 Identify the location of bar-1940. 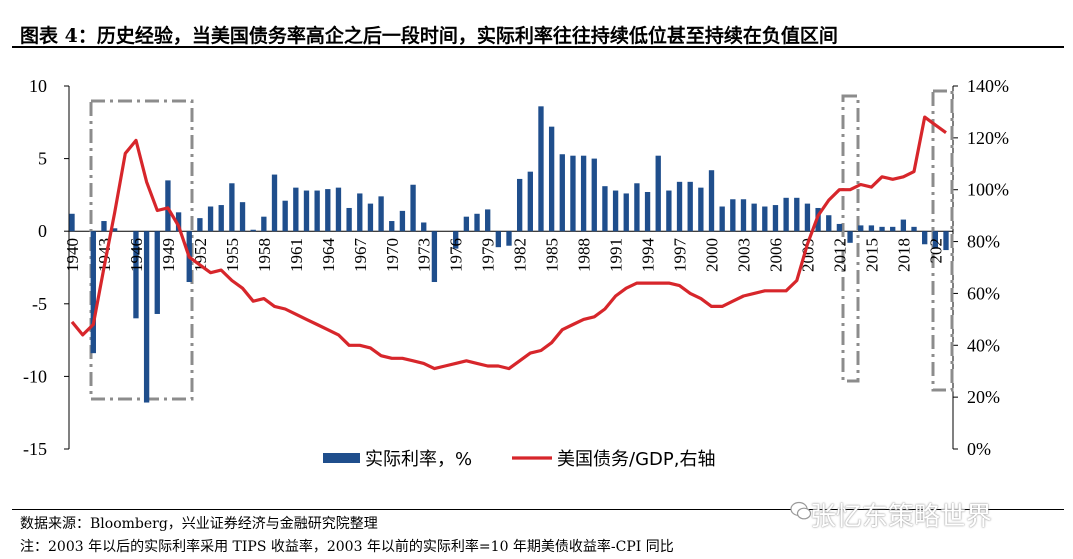
(72, 222).